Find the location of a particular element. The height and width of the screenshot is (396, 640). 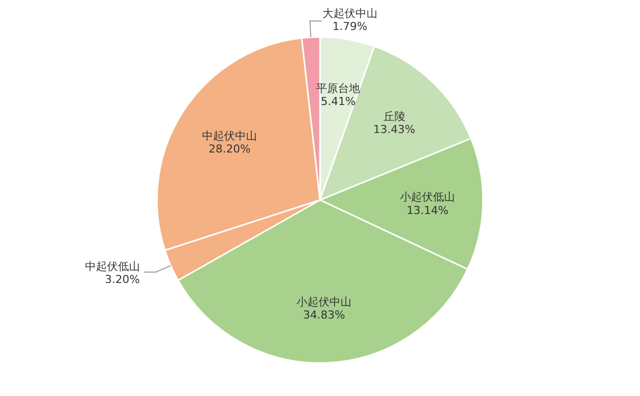

slice-label: 中起伏低山 is located at coordinates (112, 266).